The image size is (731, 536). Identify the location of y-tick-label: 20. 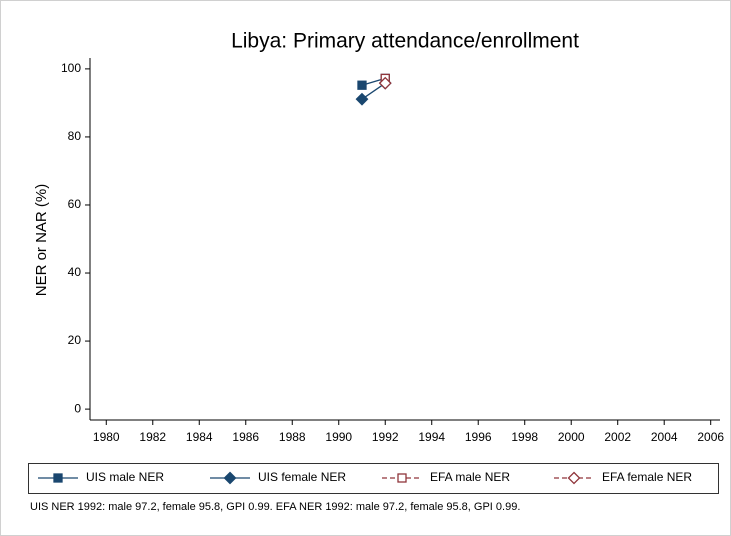
(75, 340).